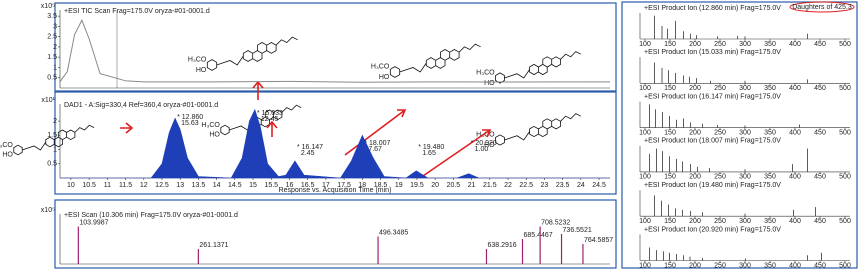 The height and width of the screenshot is (270, 860). Describe the element at coordinates (399, 185) in the screenshot. I see `x-tick-label: 19` at that location.